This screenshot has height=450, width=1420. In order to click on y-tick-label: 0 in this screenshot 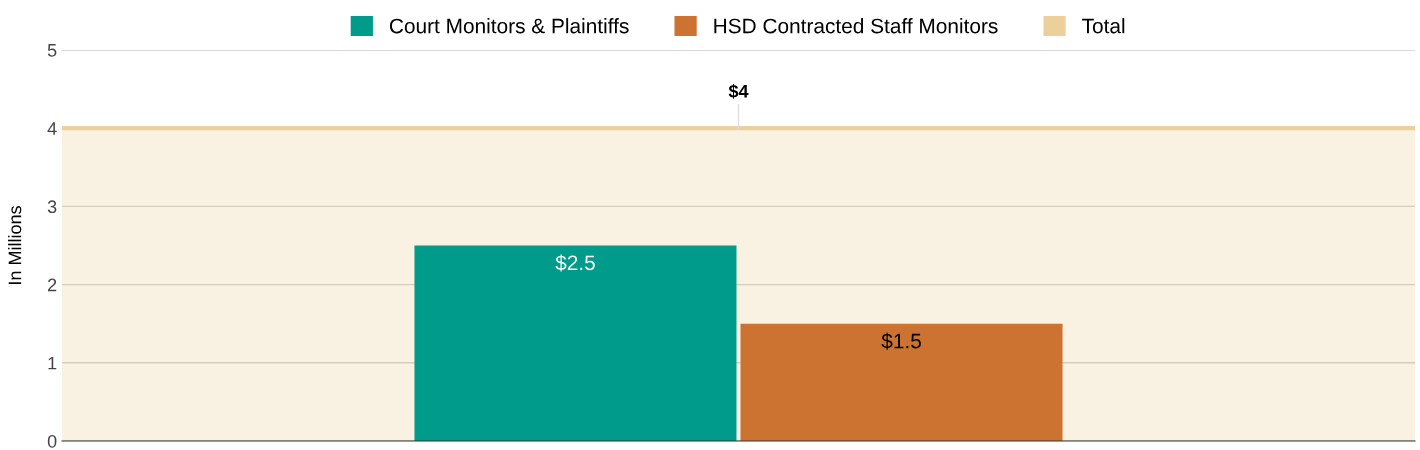, I will do `click(52, 441)`.